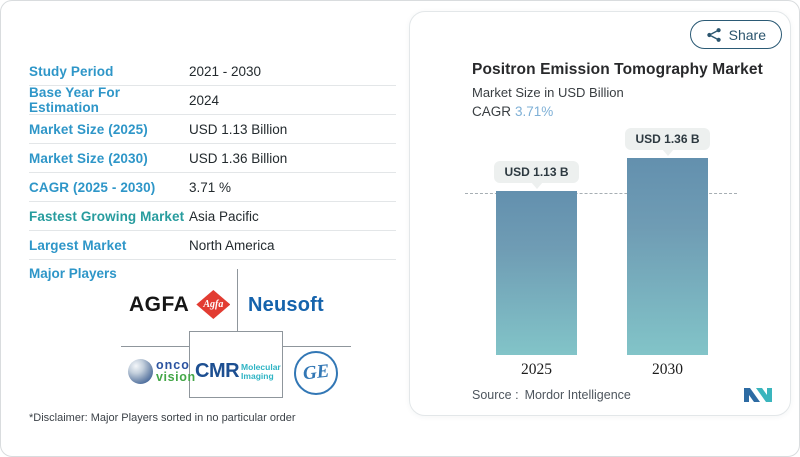 This screenshot has height=457, width=800. I want to click on logo-cell-border, so click(236, 364).